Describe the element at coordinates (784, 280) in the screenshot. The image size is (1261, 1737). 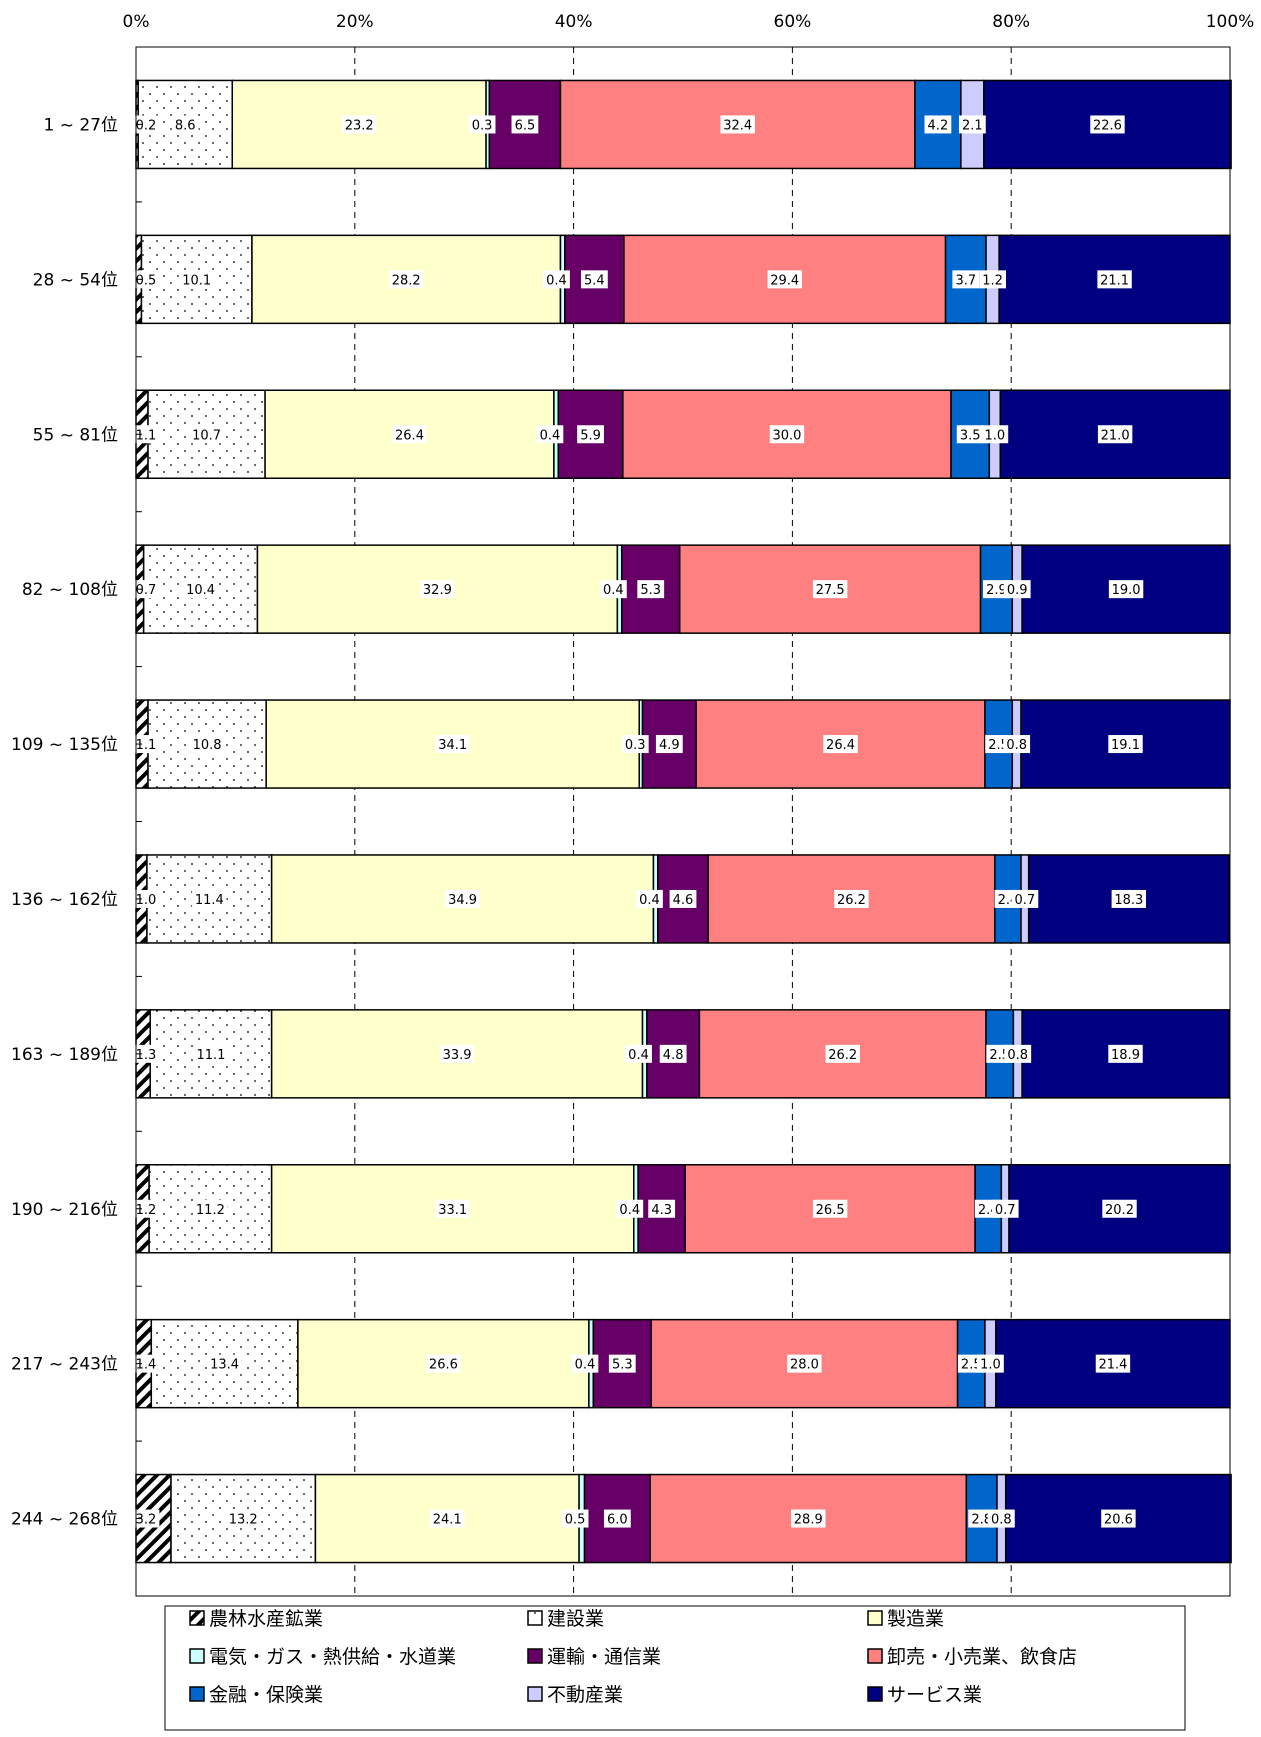
I see `data-label: 29.4` at that location.